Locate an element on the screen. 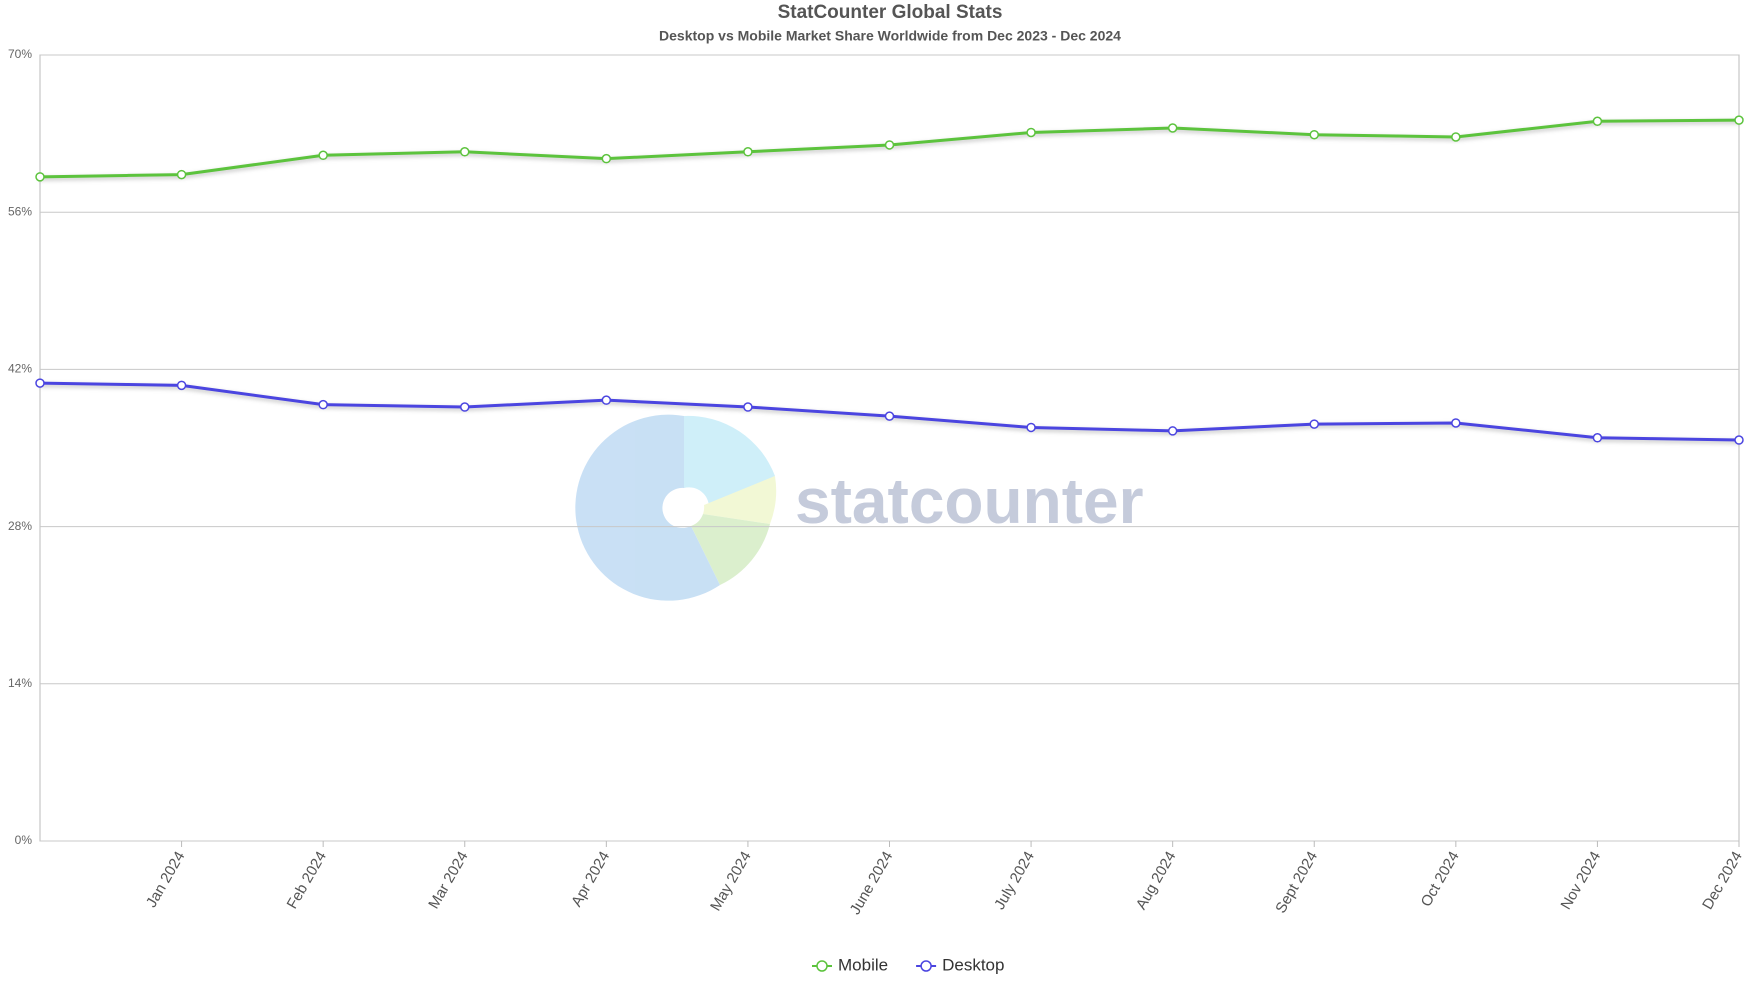 The height and width of the screenshot is (990, 1760). x-tick-label: July 2024 is located at coordinates (1014, 880).